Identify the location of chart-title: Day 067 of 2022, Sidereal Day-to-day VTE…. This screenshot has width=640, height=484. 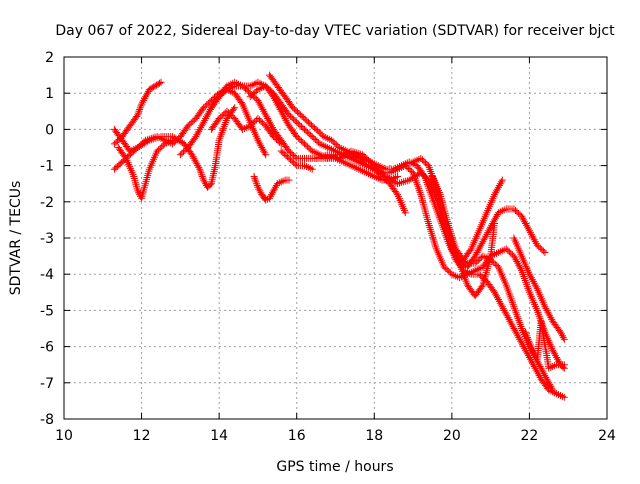
(335, 31).